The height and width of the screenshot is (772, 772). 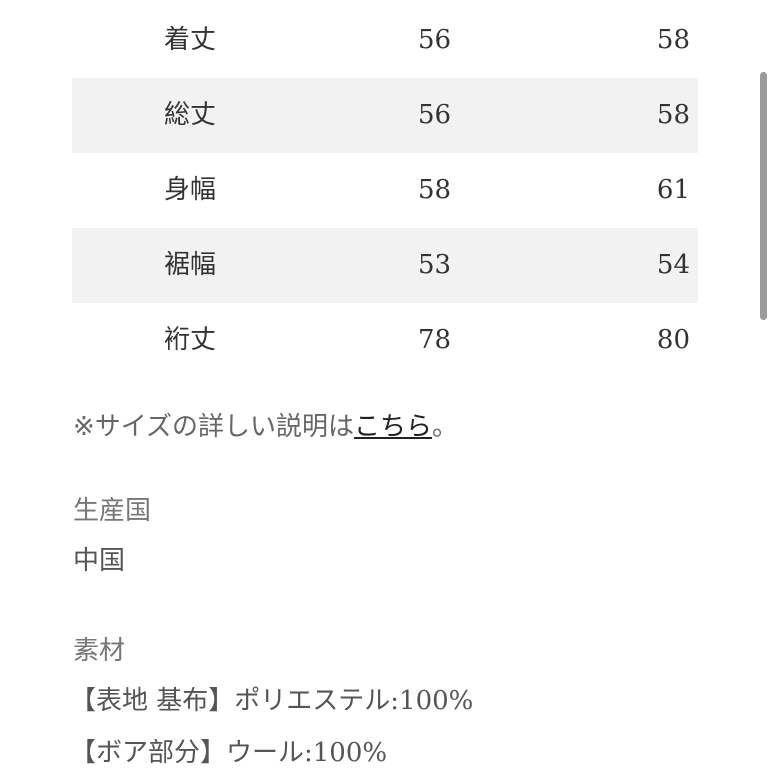 I want to click on origin-value: 中国, so click(x=99, y=561).